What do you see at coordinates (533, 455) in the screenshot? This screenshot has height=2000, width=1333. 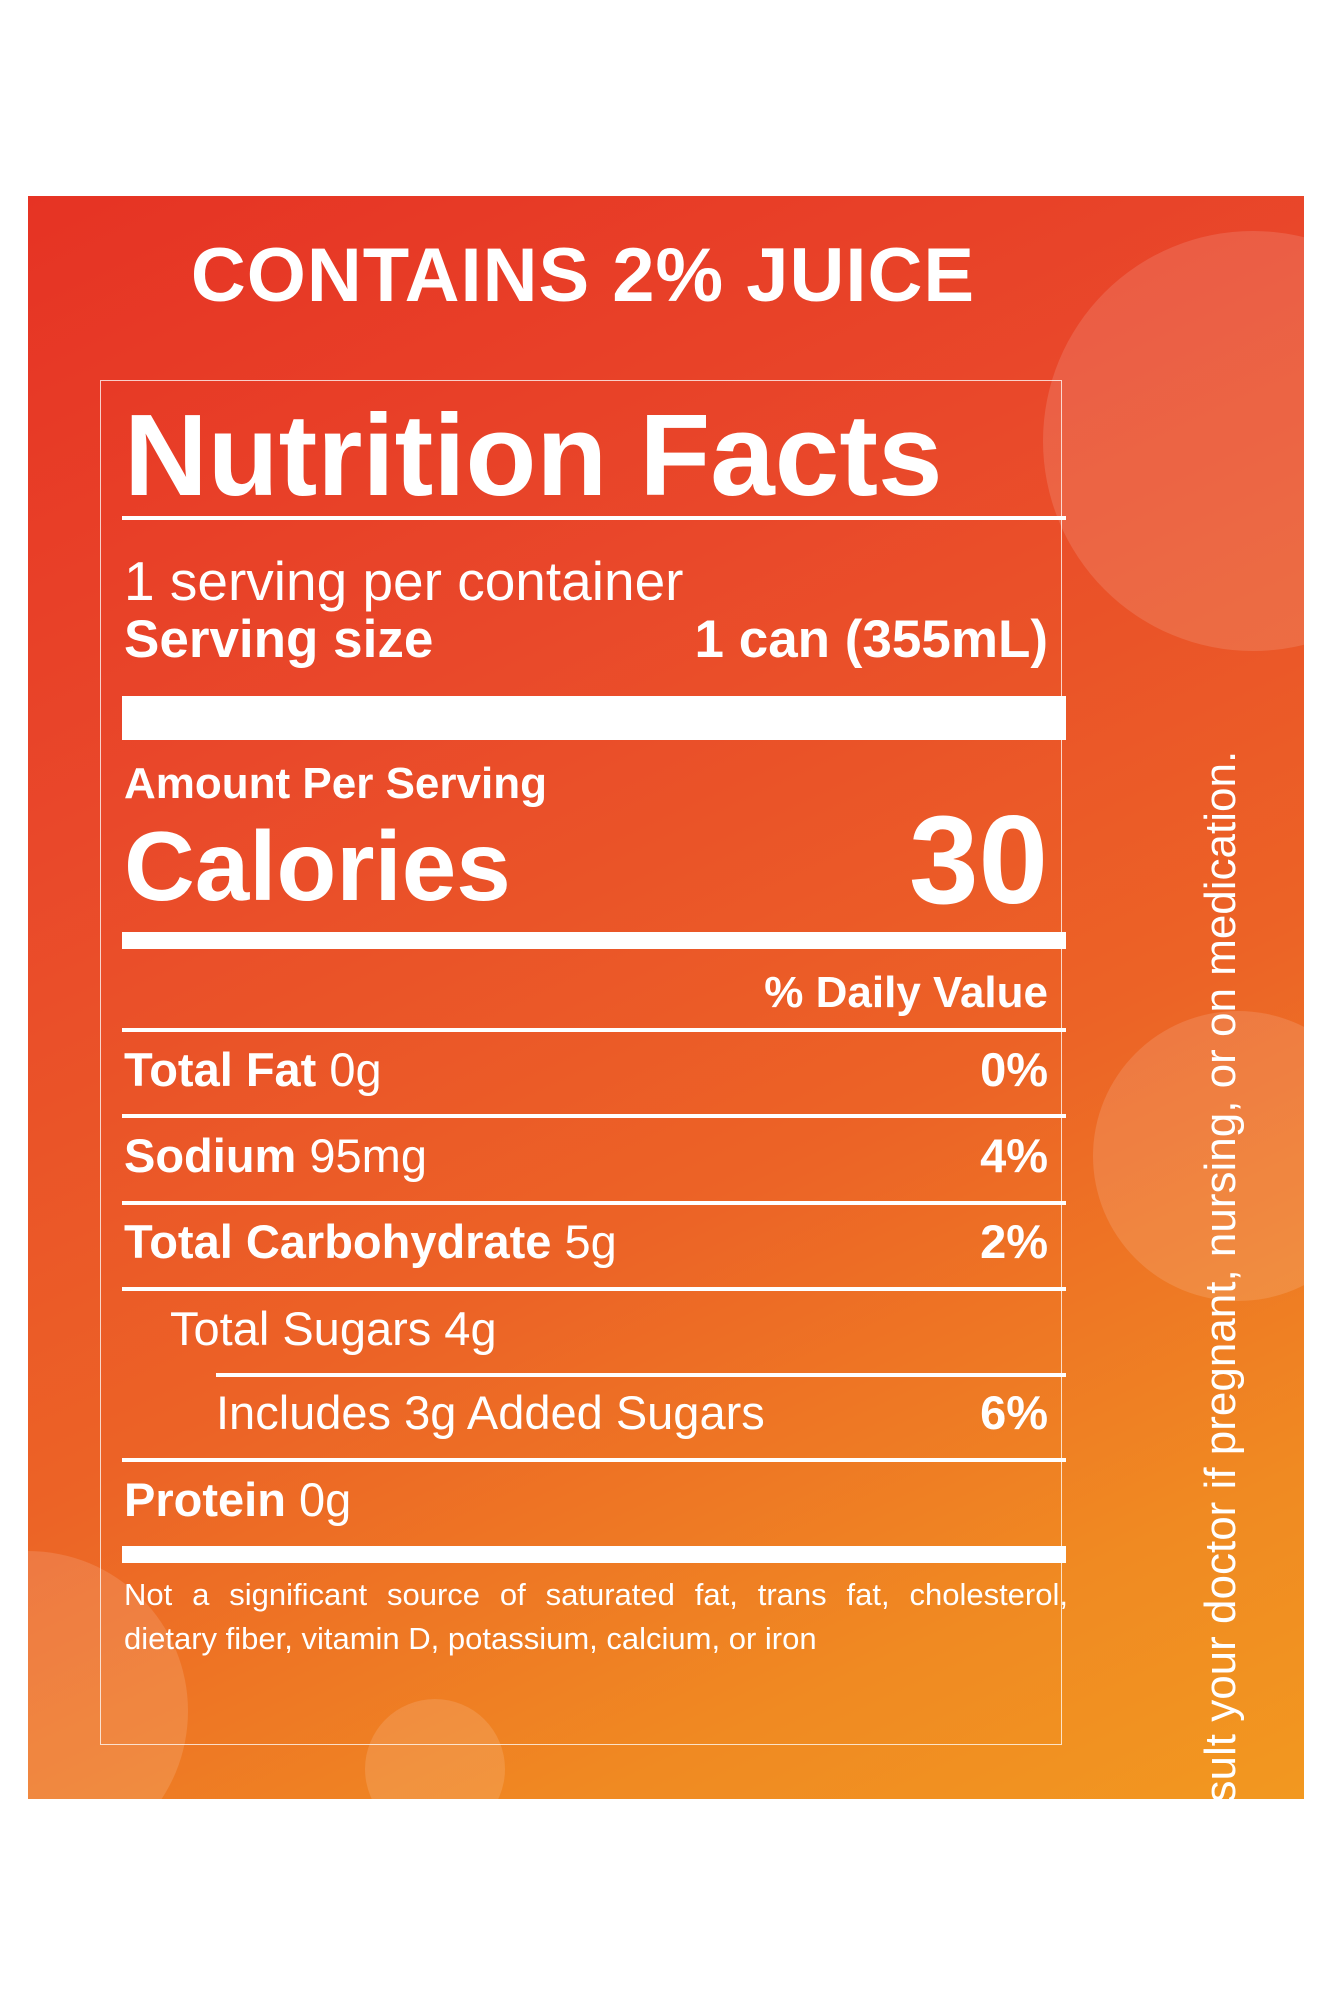 I see `nutrition-facts-title: Nutrition Facts` at bounding box center [533, 455].